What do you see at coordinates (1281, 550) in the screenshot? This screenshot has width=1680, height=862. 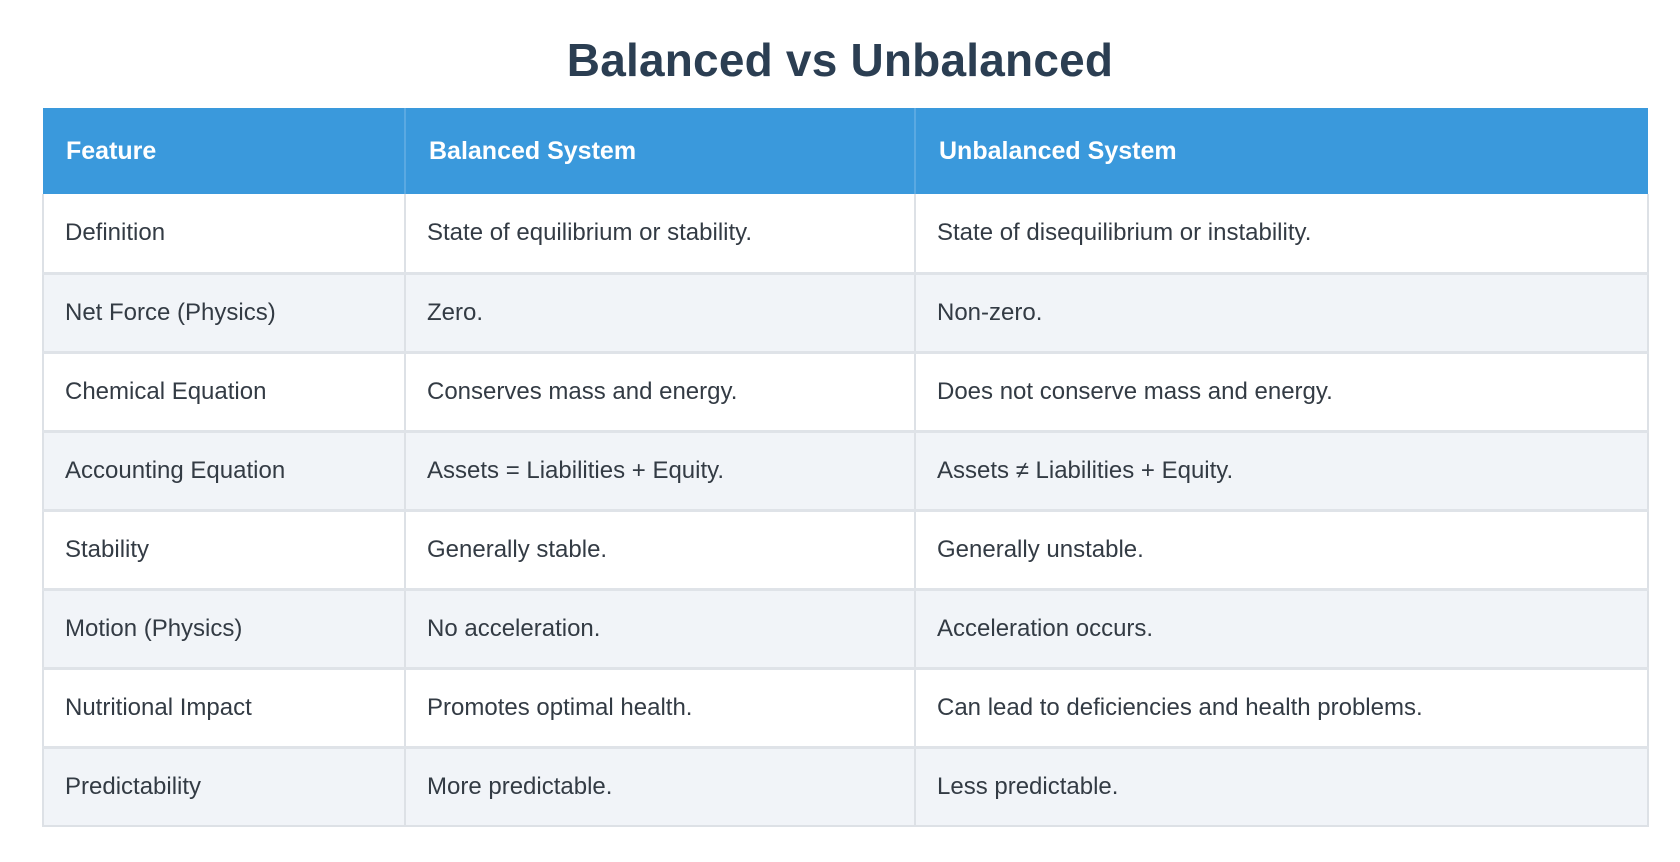 I see `unbalanced-cell: Generally unstable.` at bounding box center [1281, 550].